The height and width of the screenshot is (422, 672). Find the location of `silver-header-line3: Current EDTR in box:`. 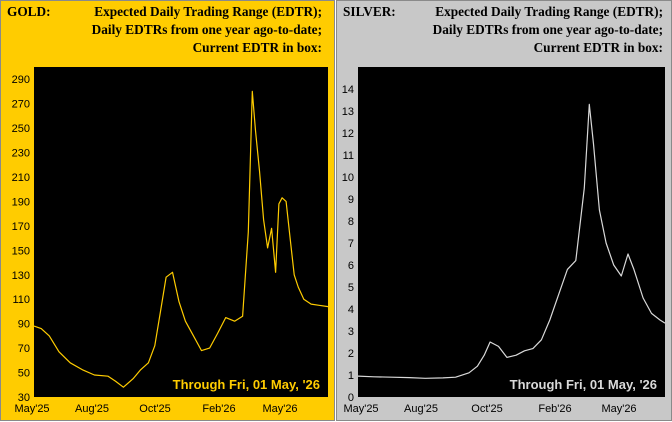

silver-header-line3: Current EDTR in box: is located at coordinates (598, 47).